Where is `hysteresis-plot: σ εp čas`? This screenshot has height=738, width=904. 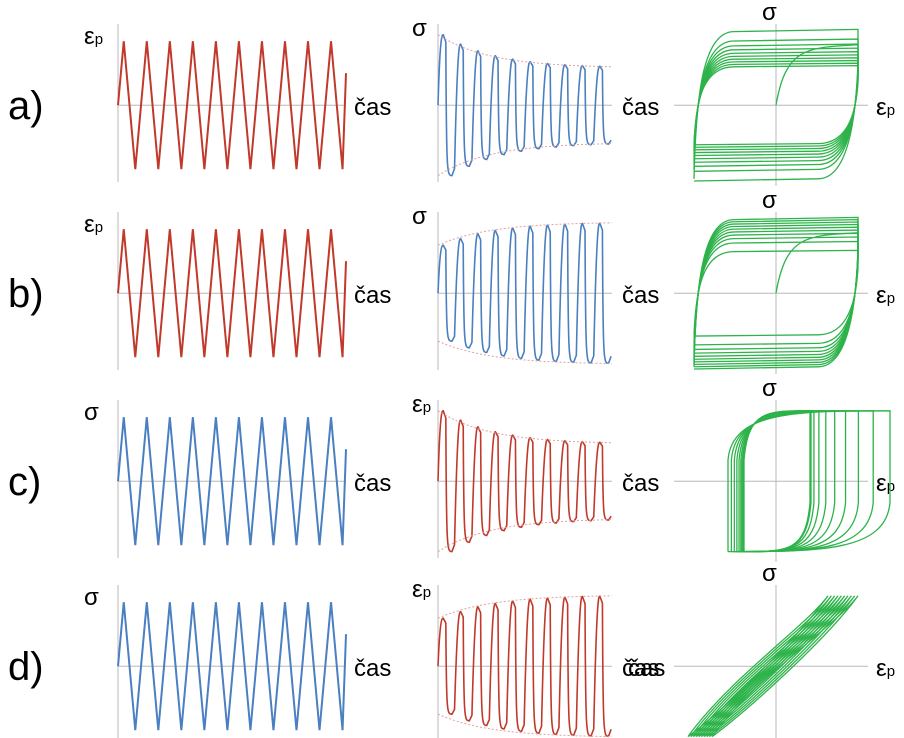 hysteresis-plot: σ εp čas is located at coordinates (761, 649).